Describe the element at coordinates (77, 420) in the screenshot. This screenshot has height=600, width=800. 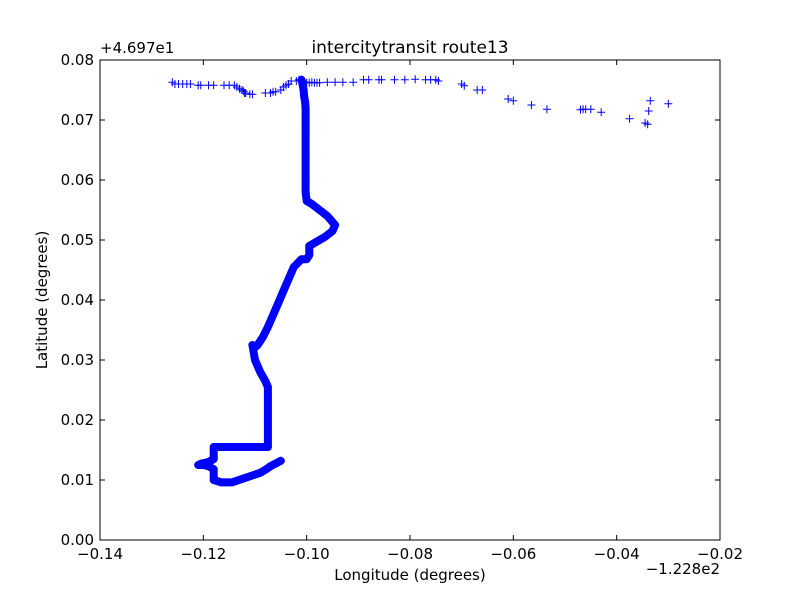
I see `y-tick-label: 0.02` at that location.